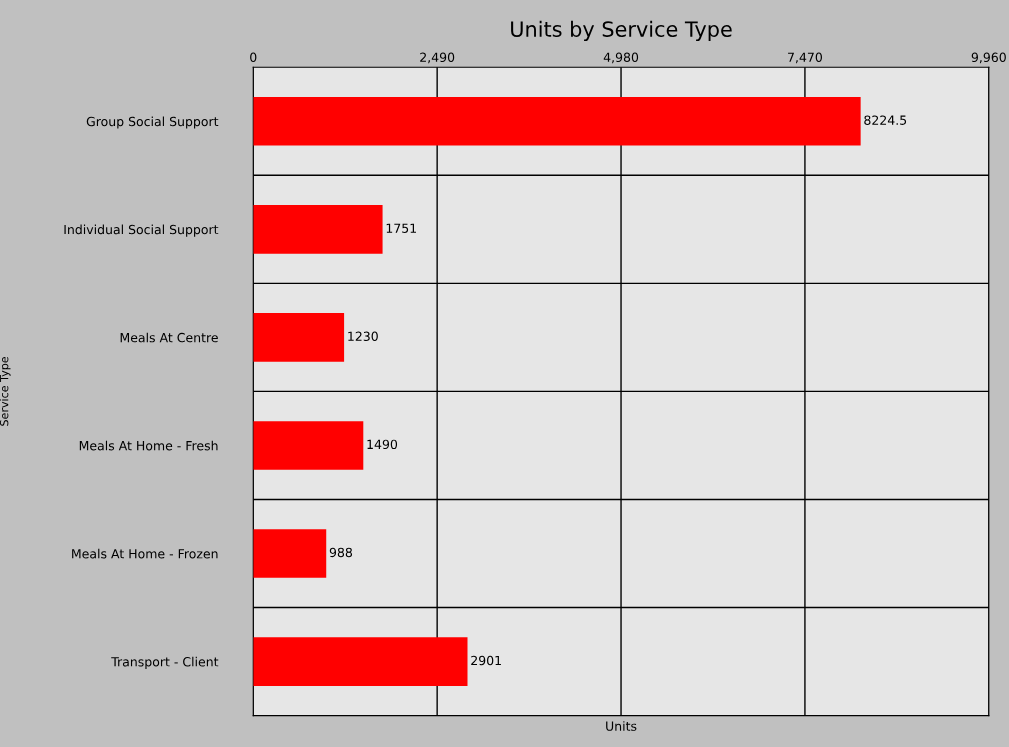  What do you see at coordinates (382, 444) in the screenshot?
I see `data-label: 1490` at bounding box center [382, 444].